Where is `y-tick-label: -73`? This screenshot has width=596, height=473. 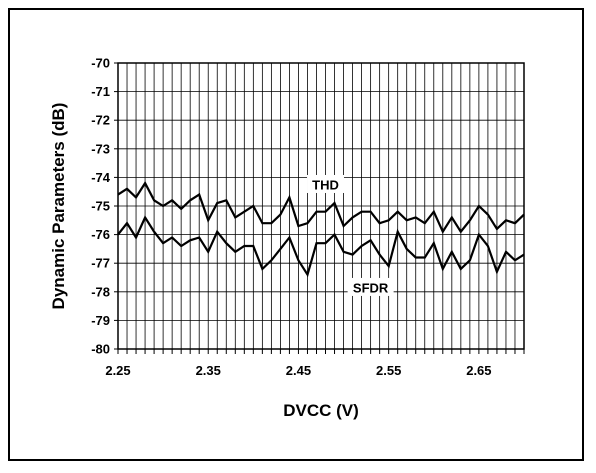 y-tick-label: -73 is located at coordinates (100, 148).